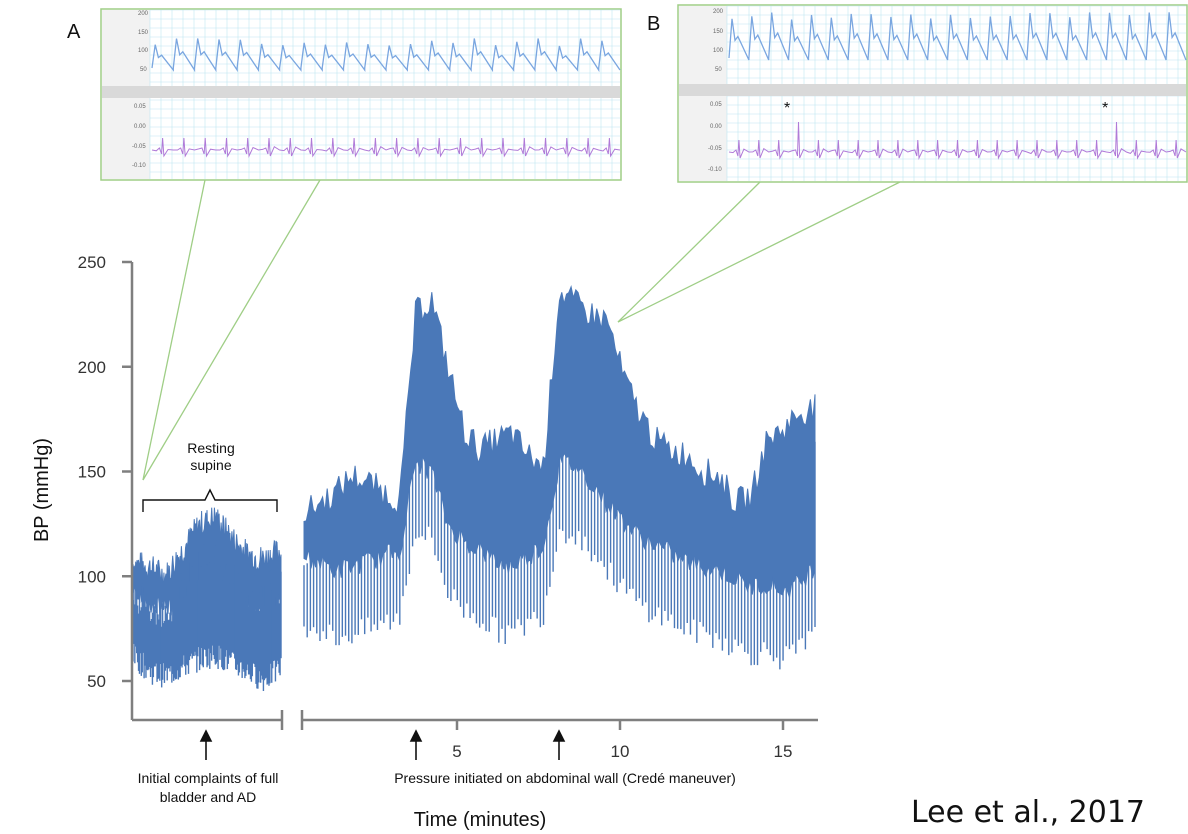 The width and height of the screenshot is (1188, 834). I want to click on bp-trace-segment-1-beats, so click(207, 615).